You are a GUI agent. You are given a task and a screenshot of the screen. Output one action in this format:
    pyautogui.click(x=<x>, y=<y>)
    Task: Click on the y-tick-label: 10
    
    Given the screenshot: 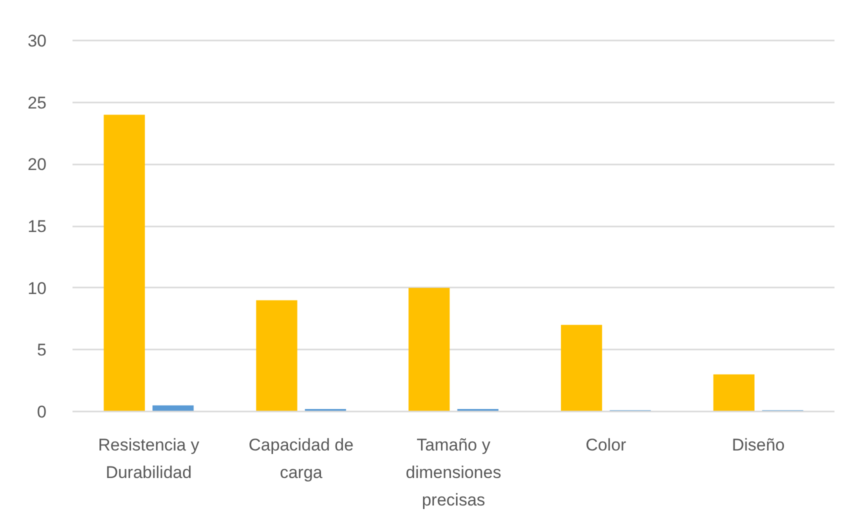 What is the action you would take?
    pyautogui.click(x=37, y=288)
    